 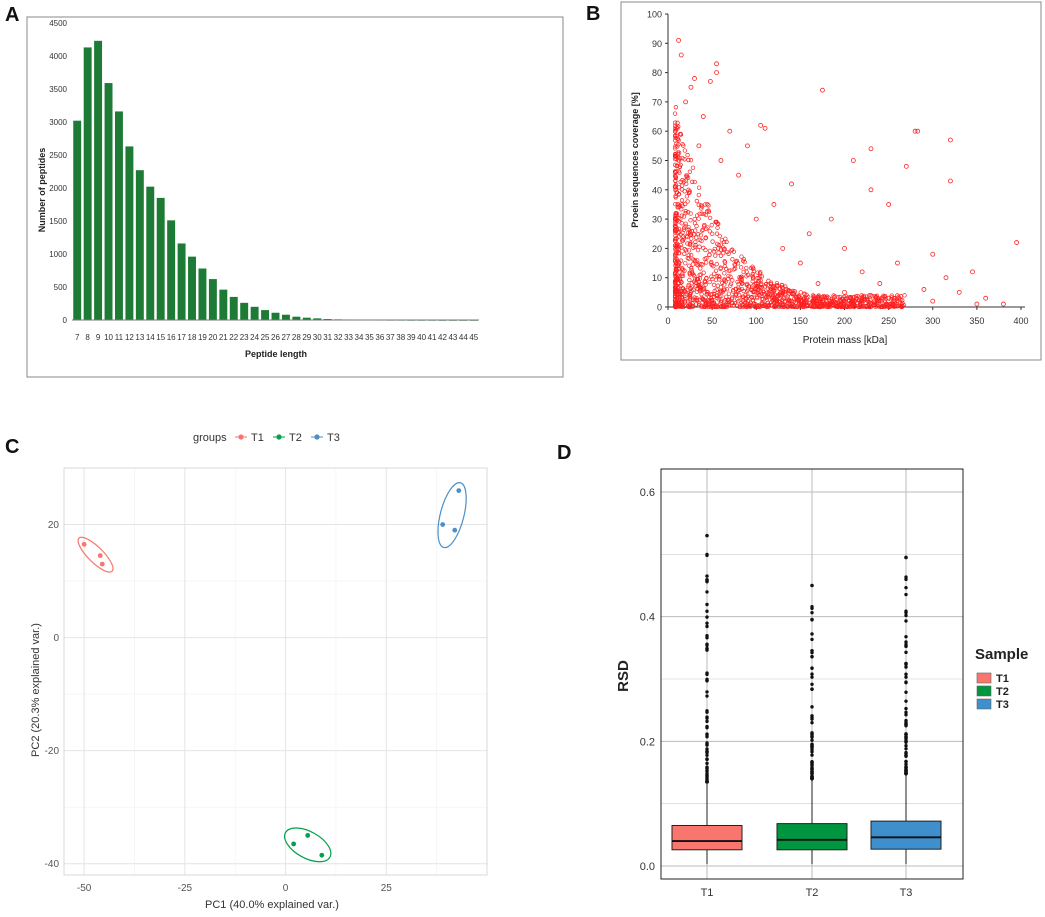 I want to click on chart-b-ytick-label: 40, so click(x=657, y=190).